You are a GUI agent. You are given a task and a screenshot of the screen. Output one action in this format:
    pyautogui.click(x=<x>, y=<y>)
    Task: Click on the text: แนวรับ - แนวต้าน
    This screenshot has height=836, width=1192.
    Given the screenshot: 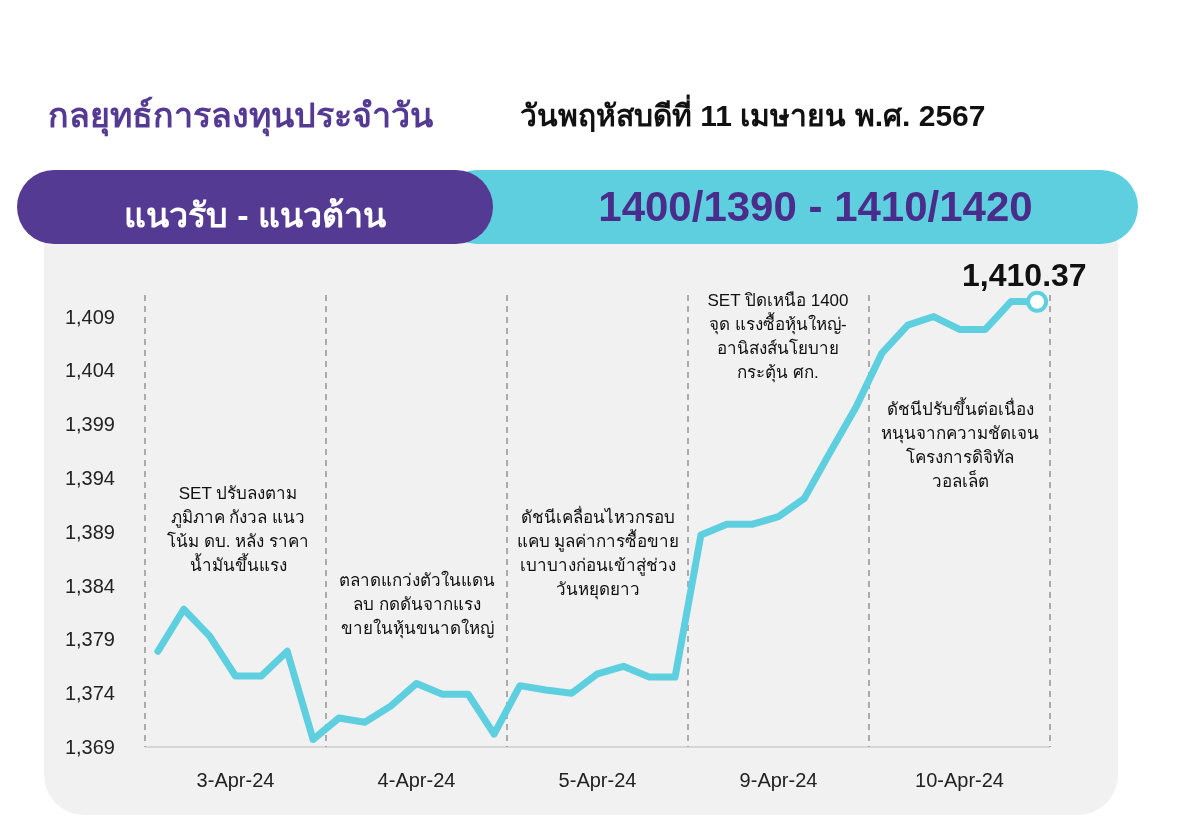 What is the action you would take?
    pyautogui.click(x=255, y=215)
    